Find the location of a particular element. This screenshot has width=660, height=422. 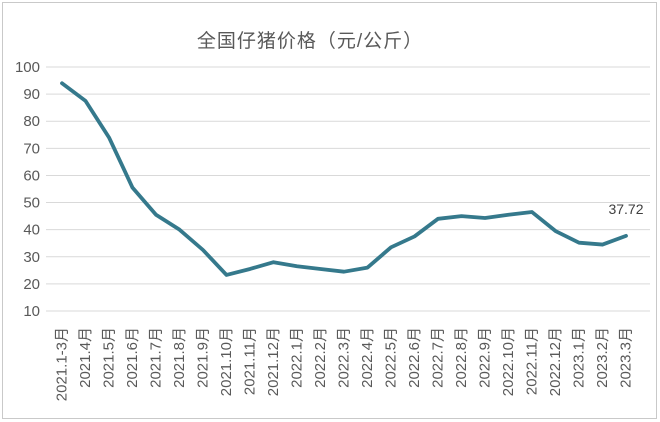

x-axis-tick-label: 2022.9月 is located at coordinates (485, 357).